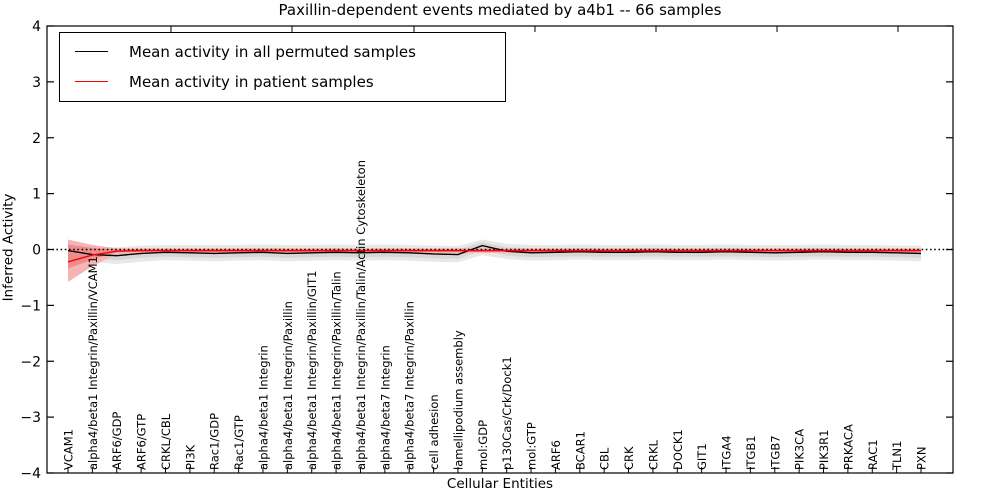 The width and height of the screenshot is (1000, 500). I want to click on legend-item-patient: Mean activity in patient samples, so click(282, 81).